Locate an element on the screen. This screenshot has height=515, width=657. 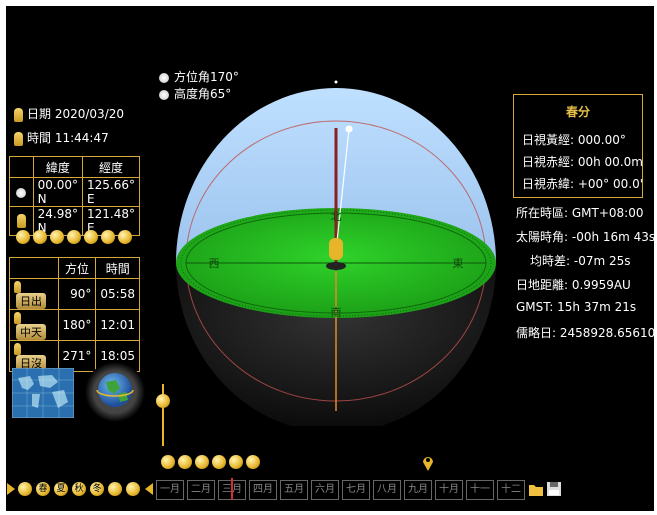
play-button is located at coordinates (115, 489).